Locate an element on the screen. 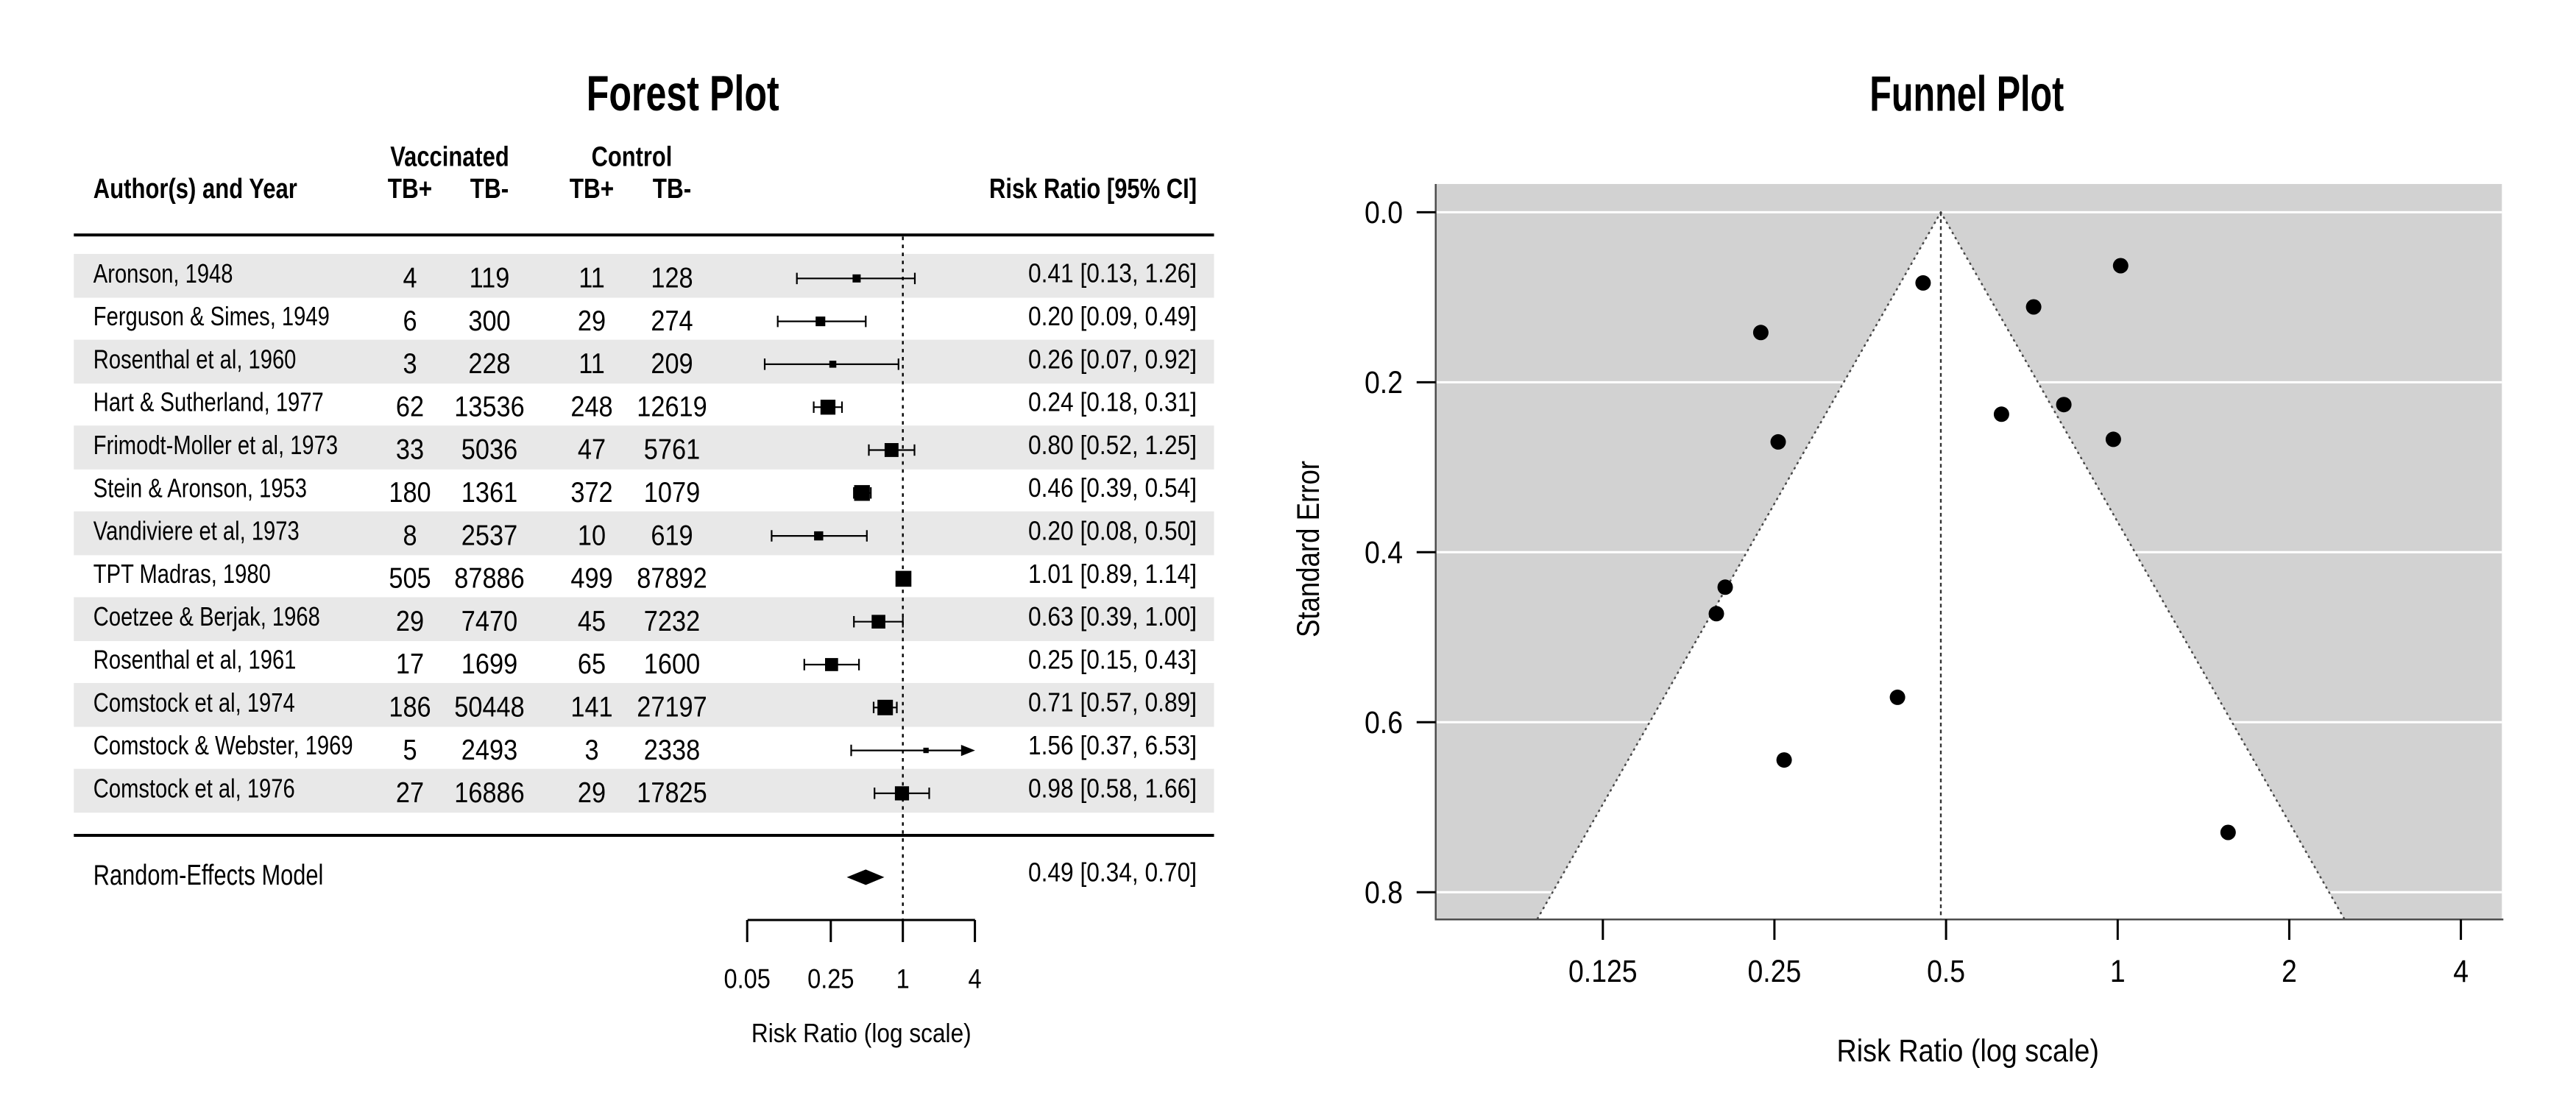 This screenshot has height=1104, width=2576. svg-text: 372 is located at coordinates (591, 493).